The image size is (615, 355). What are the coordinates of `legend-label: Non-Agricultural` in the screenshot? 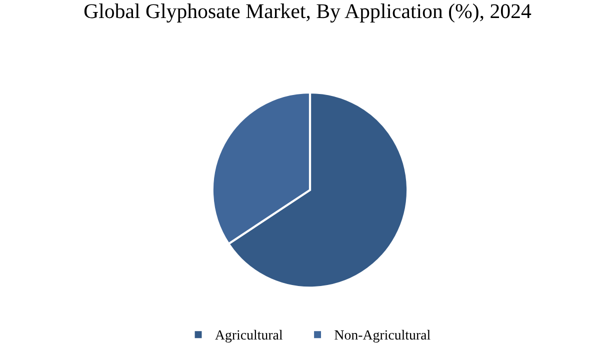 It's located at (382, 336).